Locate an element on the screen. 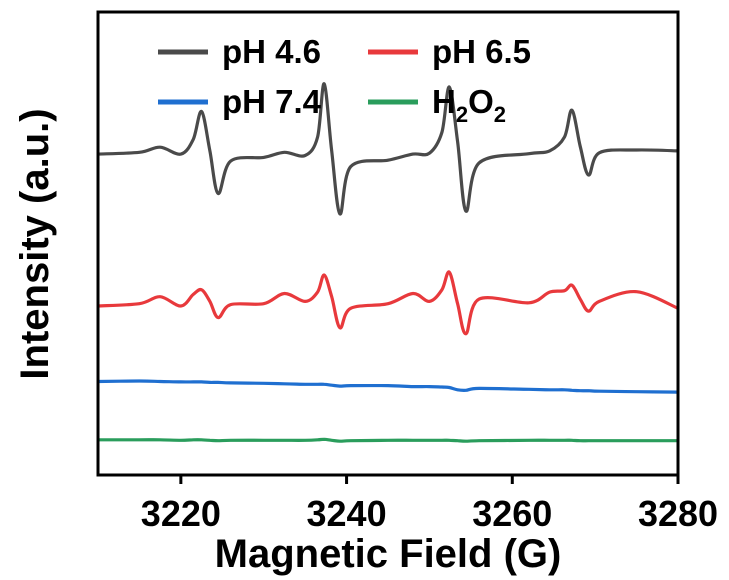 This screenshot has height=580, width=729. x-tick-label-3220: 3220 is located at coordinates (181, 513).